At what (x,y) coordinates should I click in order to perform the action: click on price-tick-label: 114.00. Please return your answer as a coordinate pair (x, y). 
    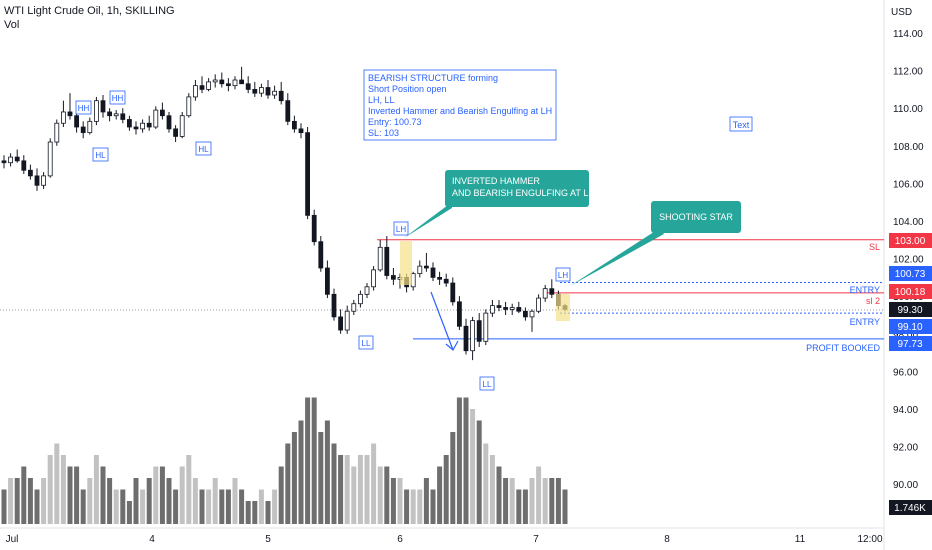
    Looking at the image, I should click on (908, 34).